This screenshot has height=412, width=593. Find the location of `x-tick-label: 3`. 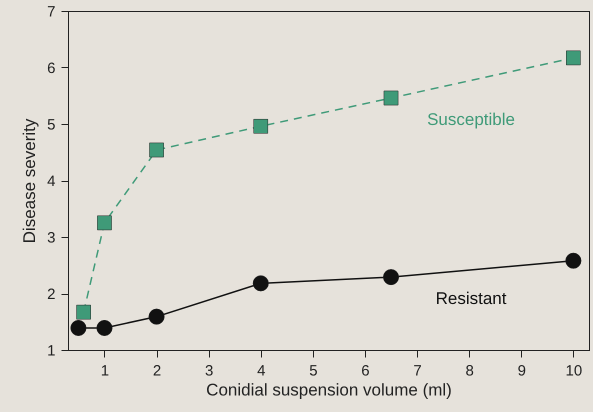

x-tick-label: 3 is located at coordinates (209, 371).